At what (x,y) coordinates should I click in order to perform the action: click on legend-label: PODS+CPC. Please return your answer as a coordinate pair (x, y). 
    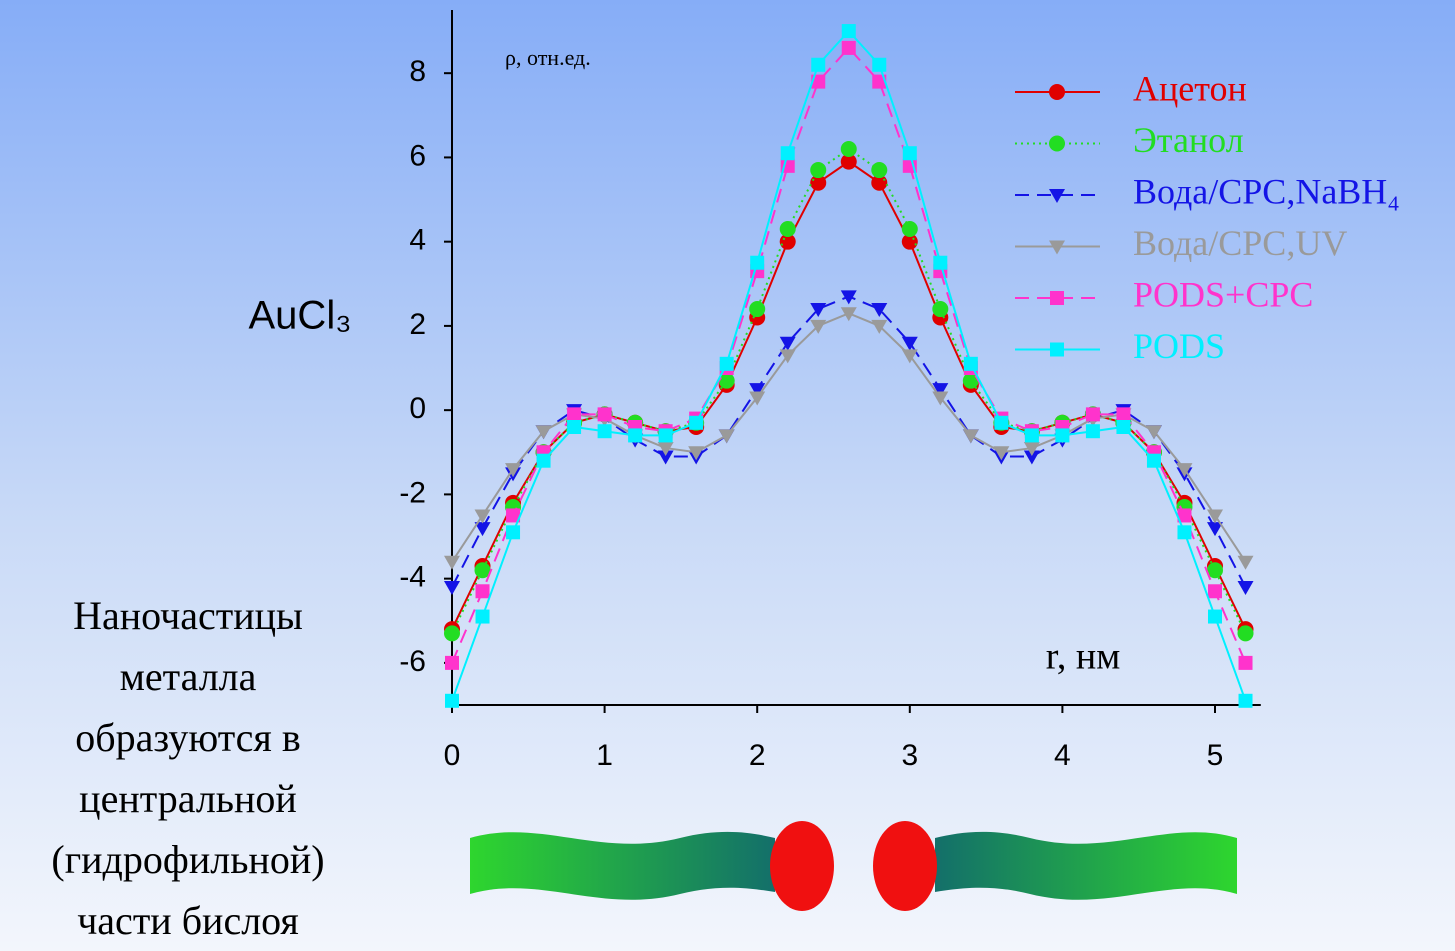
    Looking at the image, I should click on (1223, 294).